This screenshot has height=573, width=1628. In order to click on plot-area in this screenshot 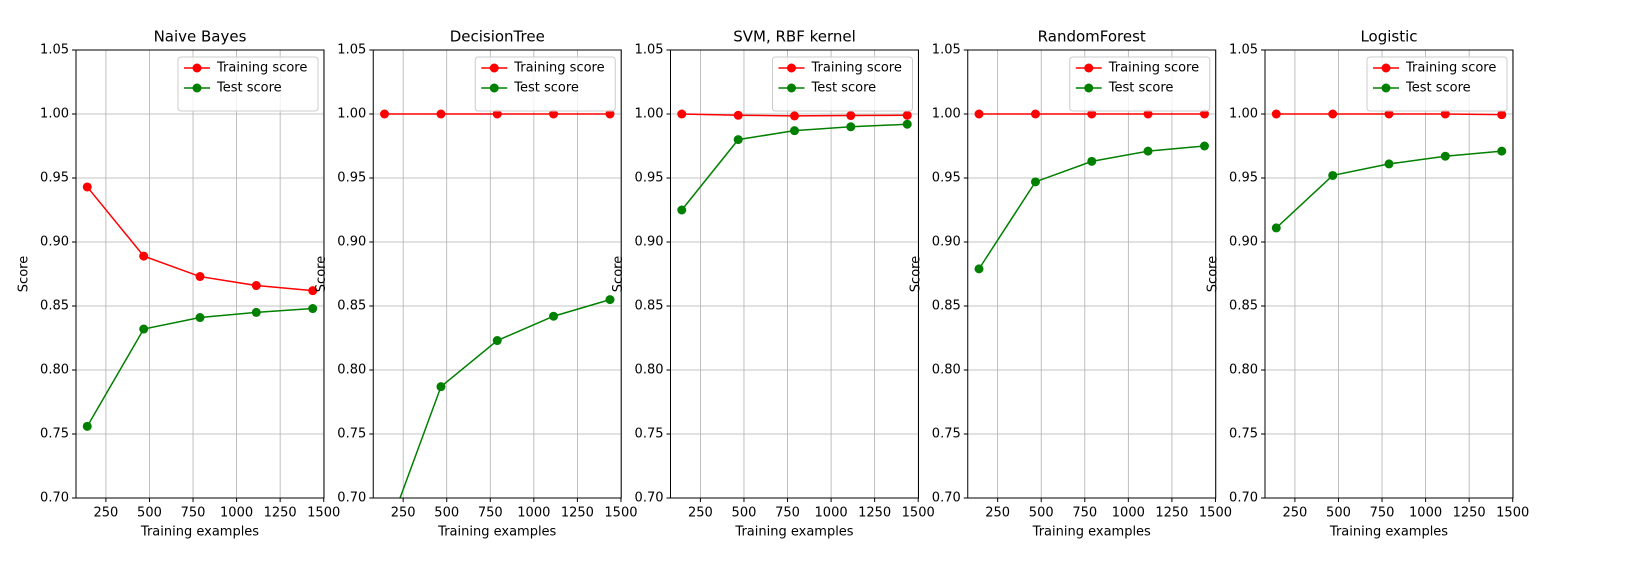, I will do `click(497, 327)`.